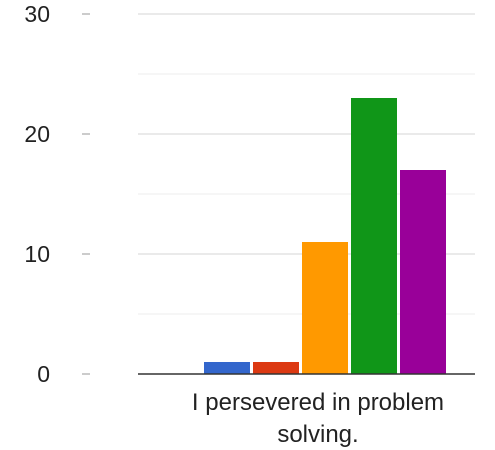 Image resolution: width=495 pixels, height=450 pixels. I want to click on y-tick-label: 10, so click(37, 254).